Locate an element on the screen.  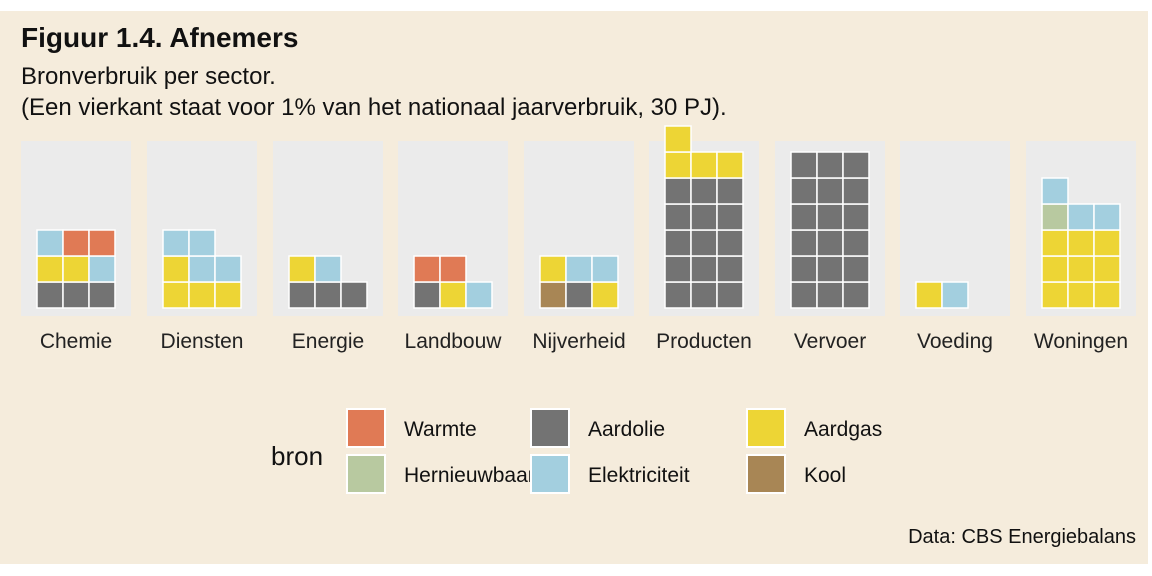
sector-label-chemie: Chemie is located at coordinates (76, 341).